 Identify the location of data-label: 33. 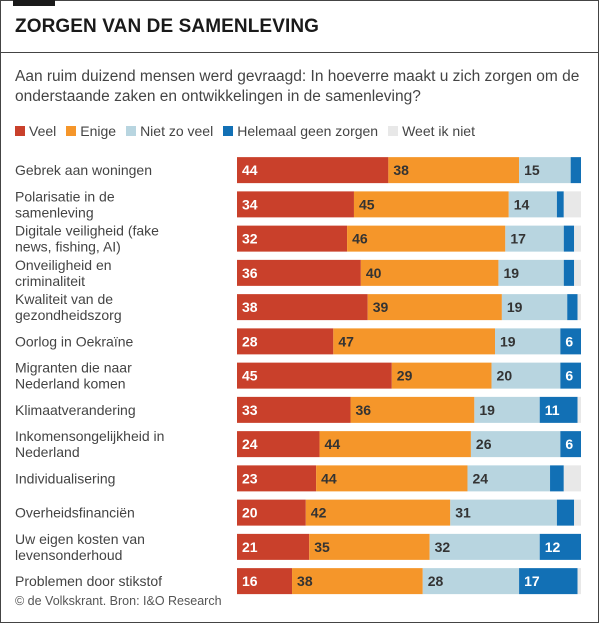
(250, 410).